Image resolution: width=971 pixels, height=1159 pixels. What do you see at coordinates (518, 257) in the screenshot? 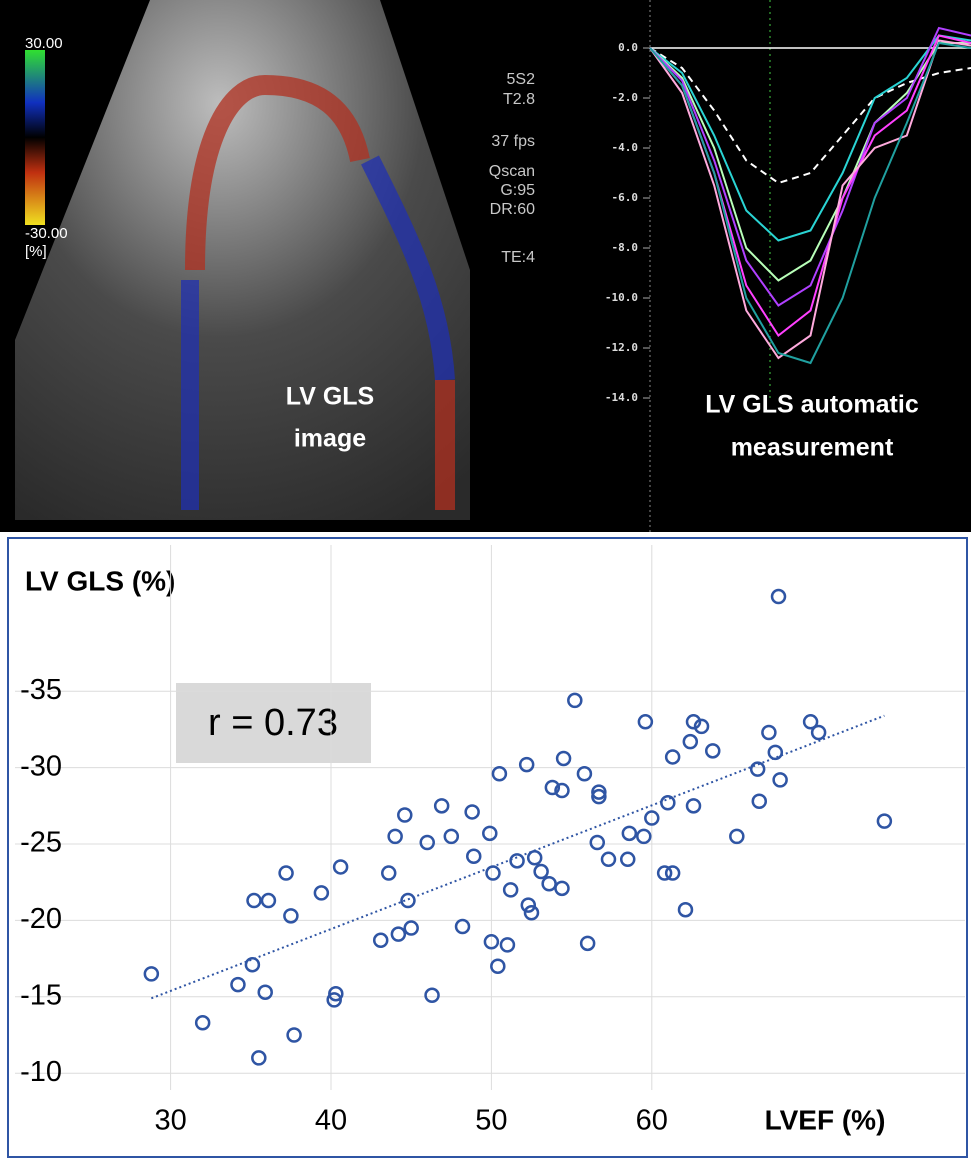
I see `setting: TE:4` at bounding box center [518, 257].